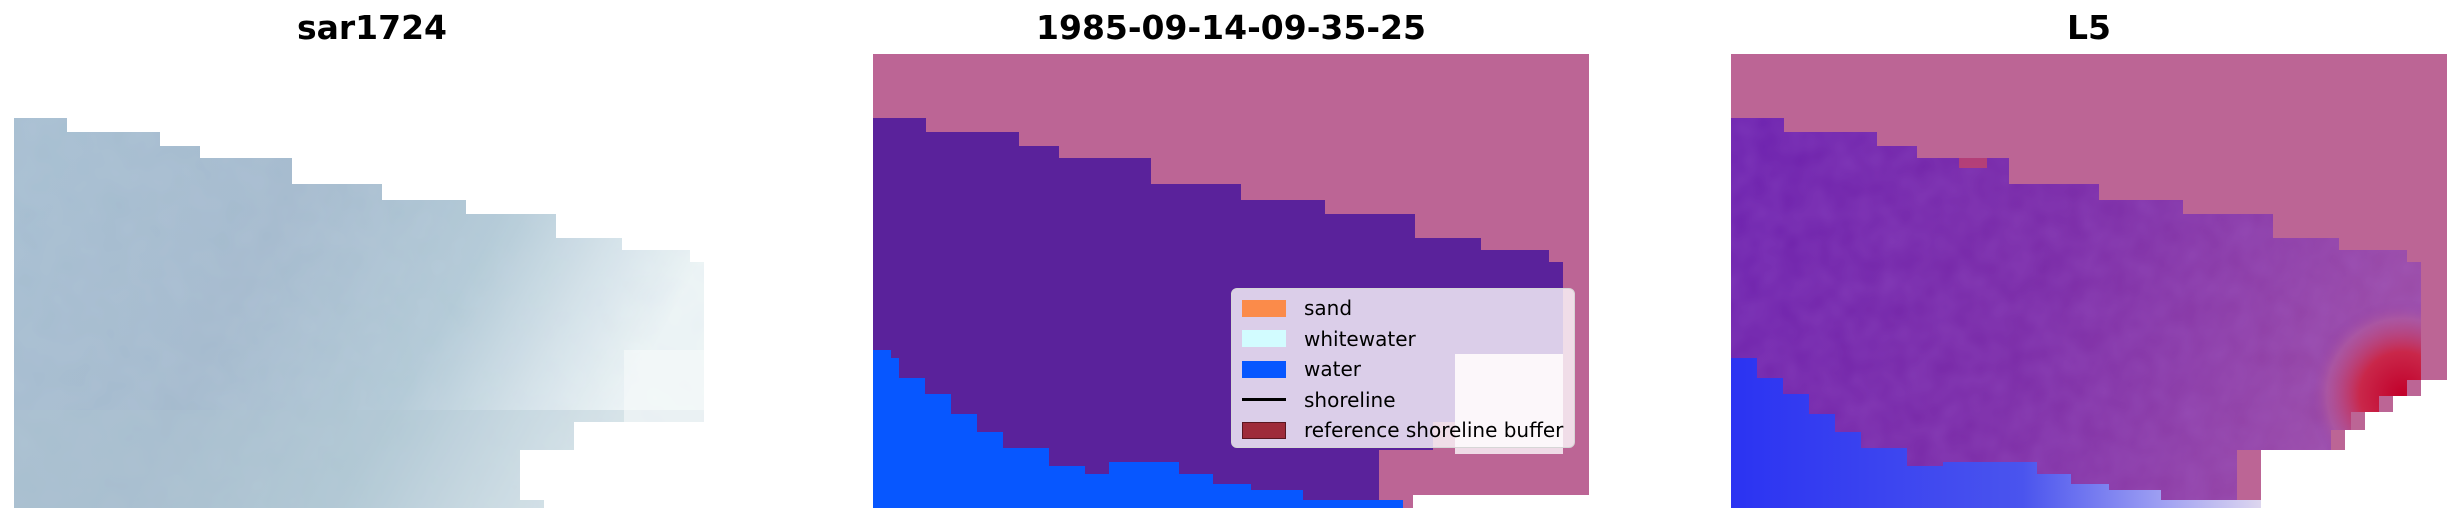 This screenshot has height=518, width=2460. What do you see at coordinates (882, 355) in the screenshot?
I see `water-blocks` at bounding box center [882, 355].